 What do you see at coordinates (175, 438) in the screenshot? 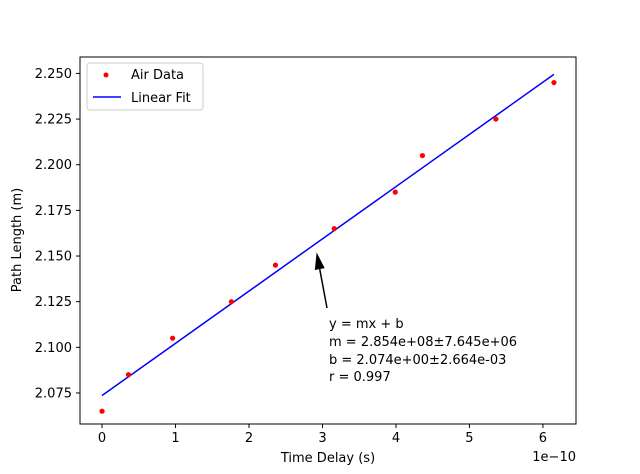
I see `x-tick-label: 1` at bounding box center [175, 438].